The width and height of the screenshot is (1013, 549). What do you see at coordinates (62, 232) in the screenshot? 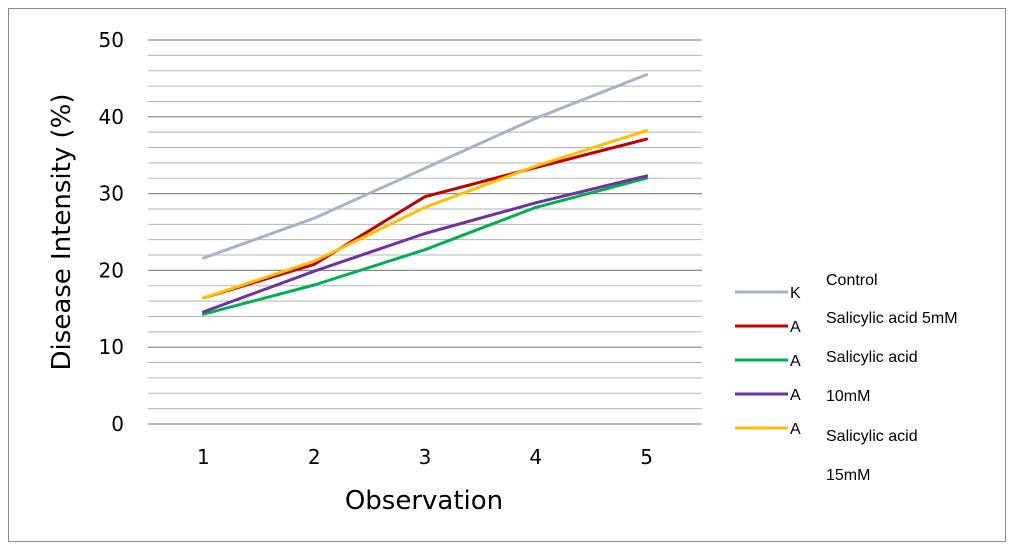
I see `y-axis-title: Disease Intensity (%)` at bounding box center [62, 232].